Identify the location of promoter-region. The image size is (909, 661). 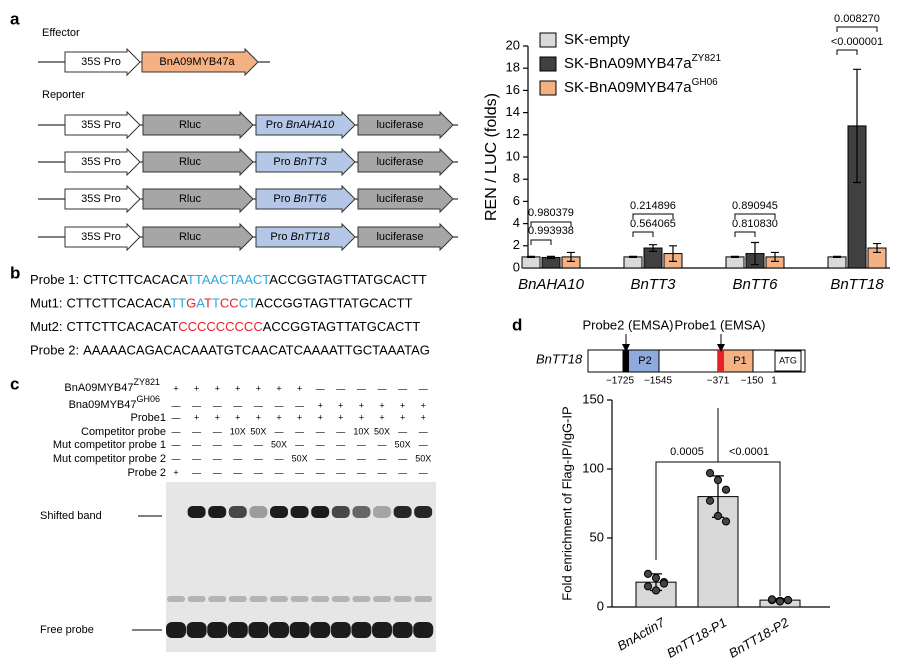
(696, 361).